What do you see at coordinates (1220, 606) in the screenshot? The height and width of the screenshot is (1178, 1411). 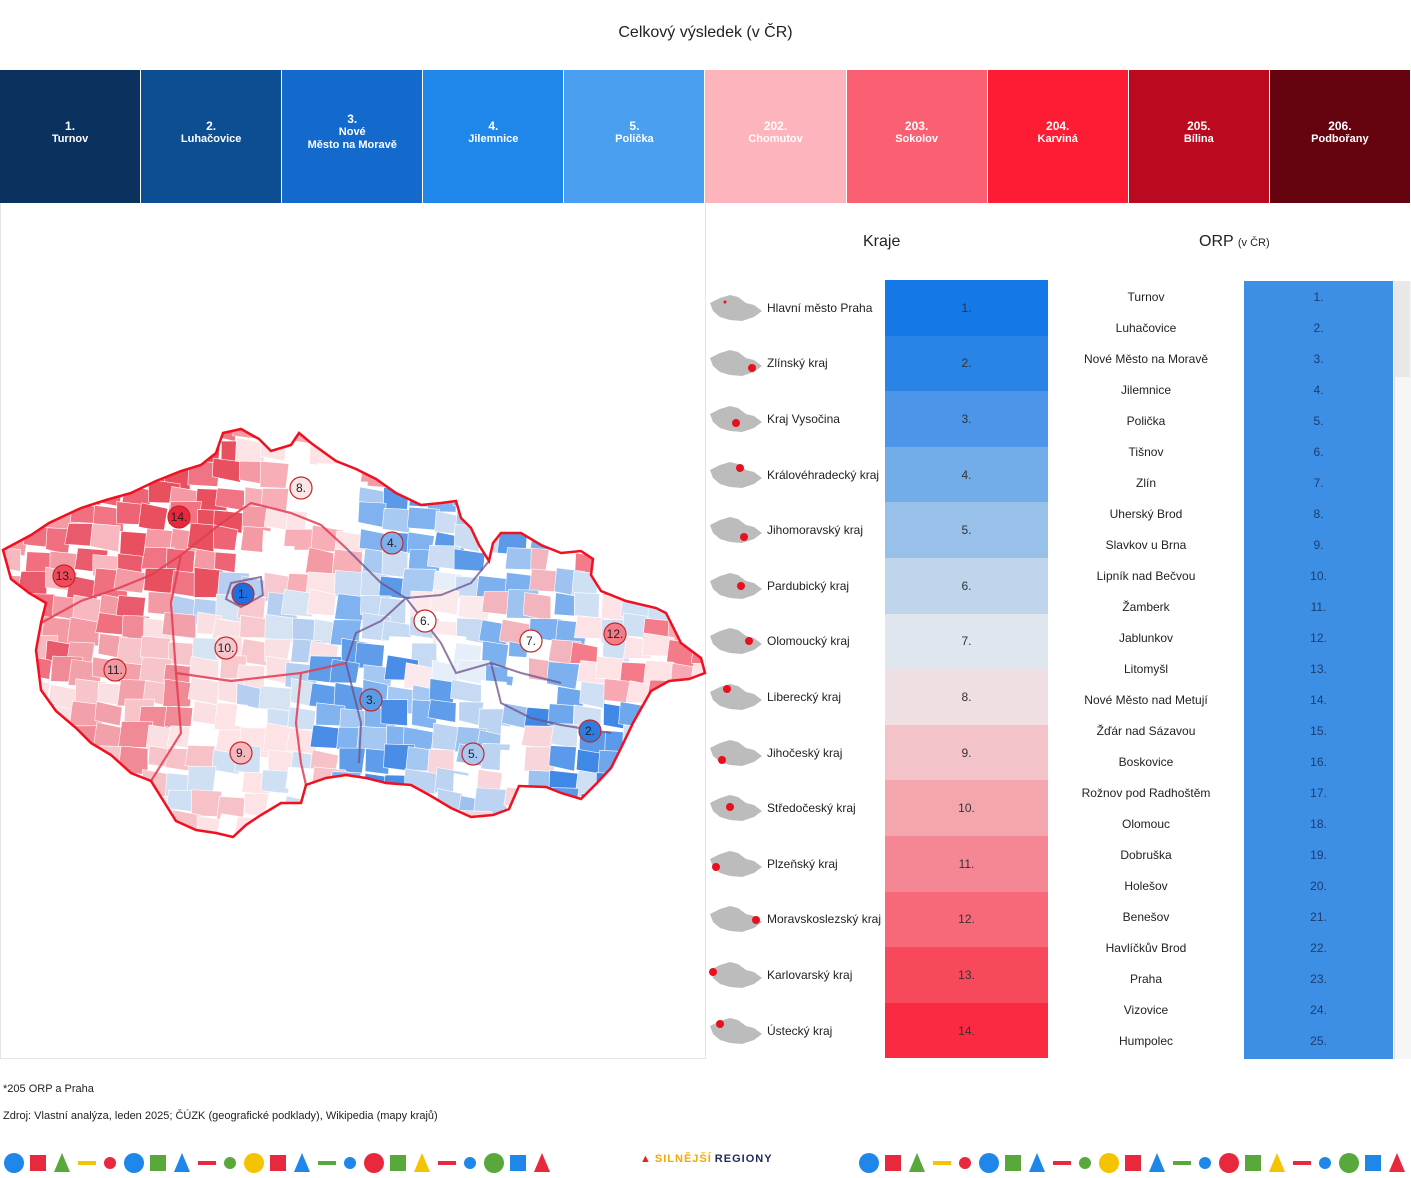 I see `orp-row: Žamberk 11.` at bounding box center [1220, 606].